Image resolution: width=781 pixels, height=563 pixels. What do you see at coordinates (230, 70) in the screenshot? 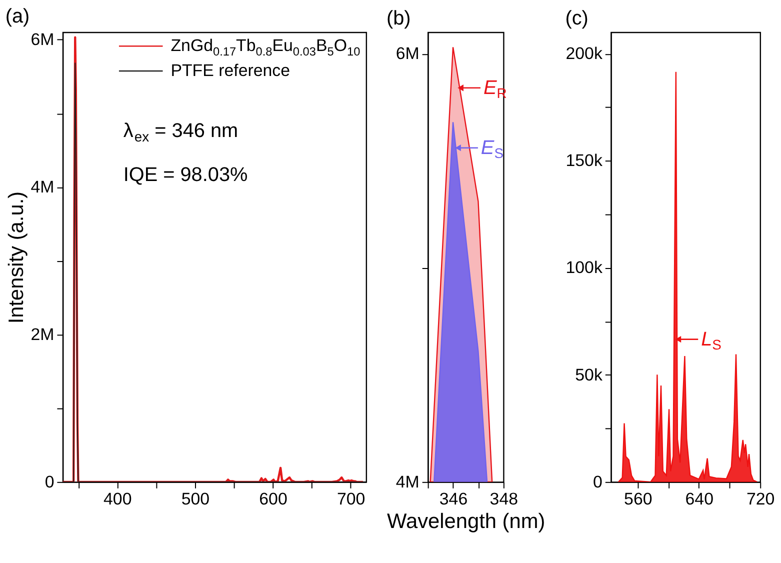
I see `legend-label: PTFE reference` at bounding box center [230, 70].